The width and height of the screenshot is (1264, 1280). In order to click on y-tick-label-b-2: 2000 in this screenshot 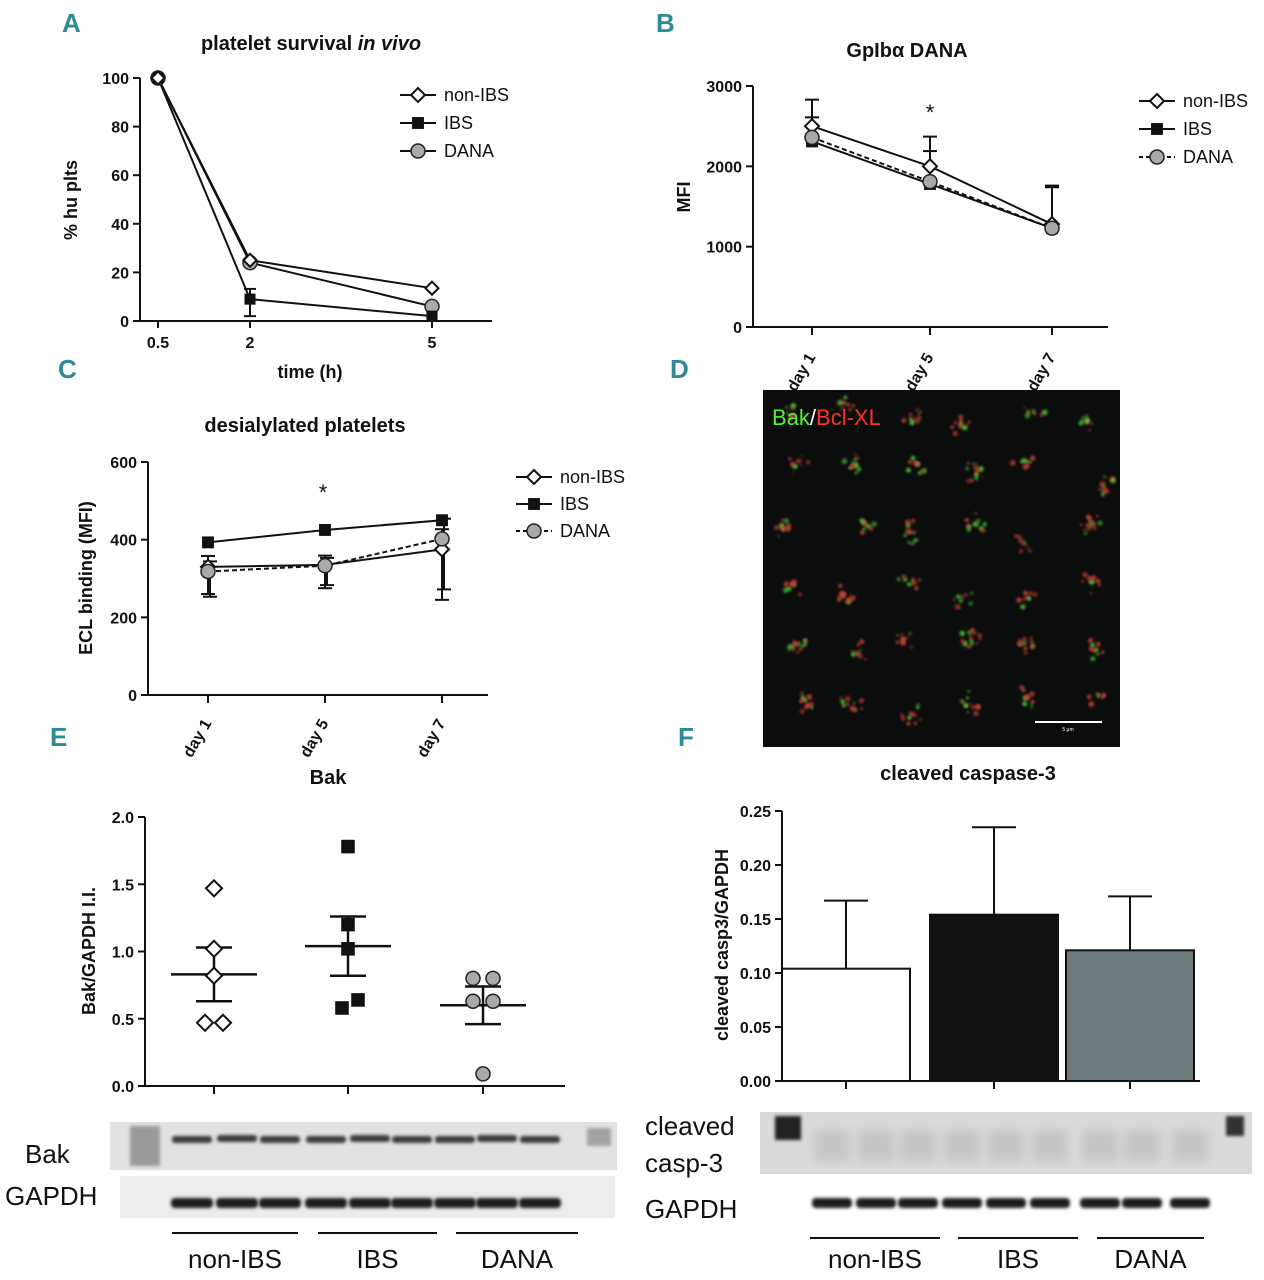, I will do `click(724, 167)`.